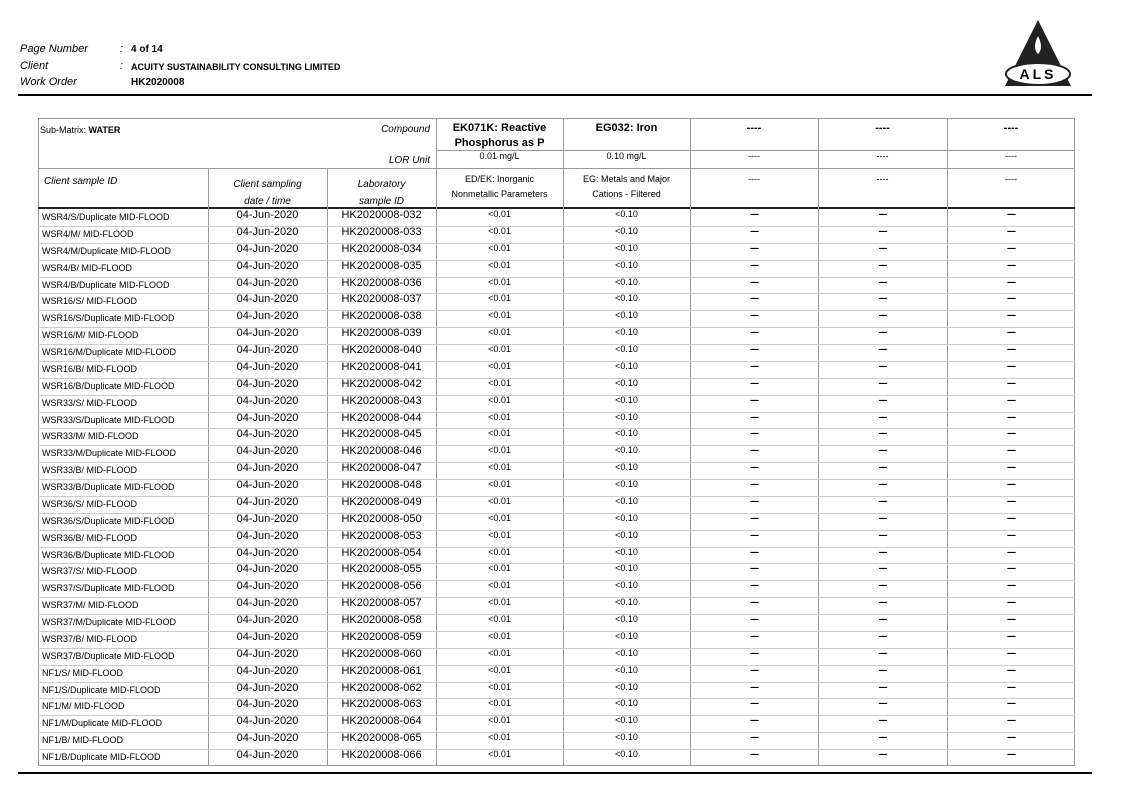  I want to click on sample-id: WSR33/S/ MID-FLOOD, so click(90, 402).